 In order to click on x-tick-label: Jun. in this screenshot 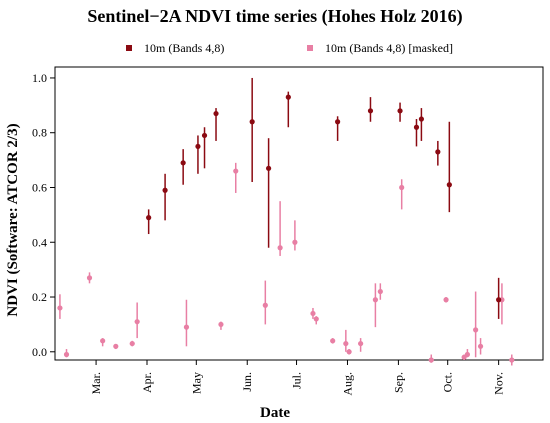, I will do `click(247, 382)`.